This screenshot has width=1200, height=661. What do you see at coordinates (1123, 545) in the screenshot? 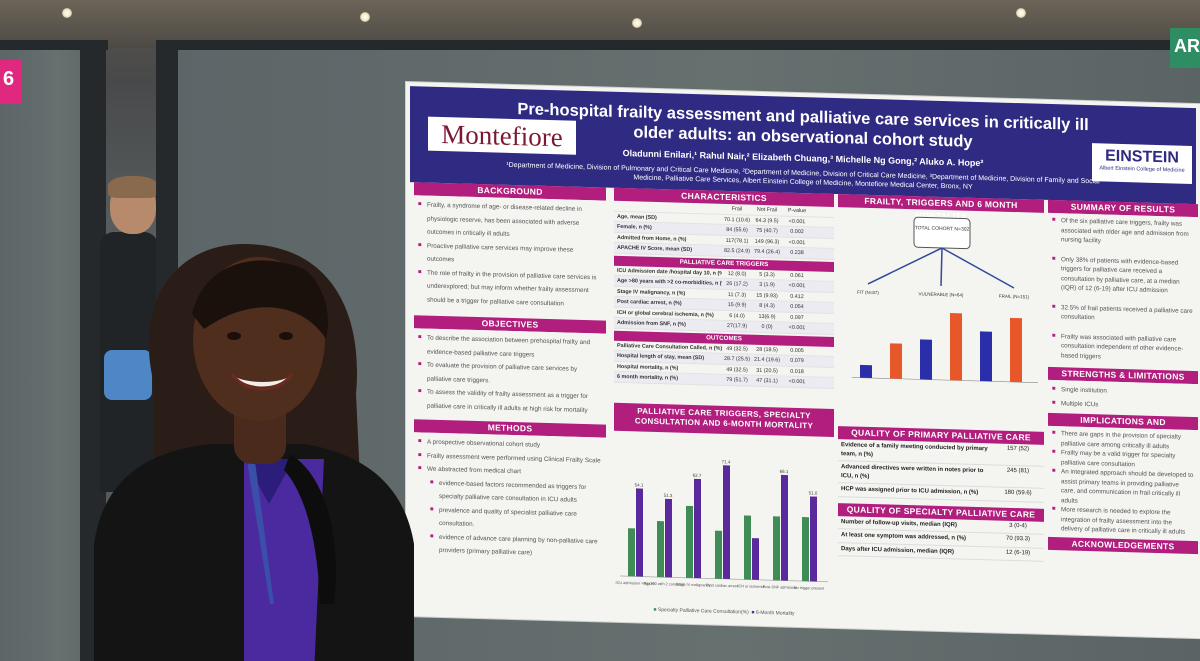
I see `acknowledgements-heading: ACKNOWLEDGEMENTS` at bounding box center [1123, 545].